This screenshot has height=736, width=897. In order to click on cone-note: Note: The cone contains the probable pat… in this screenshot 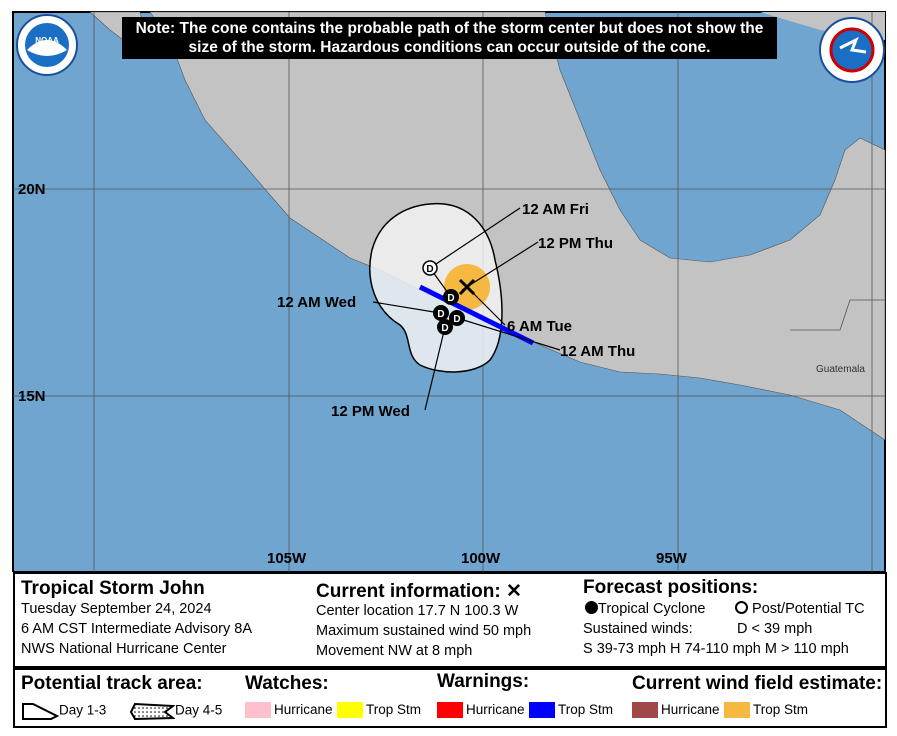, I will do `click(449, 38)`.